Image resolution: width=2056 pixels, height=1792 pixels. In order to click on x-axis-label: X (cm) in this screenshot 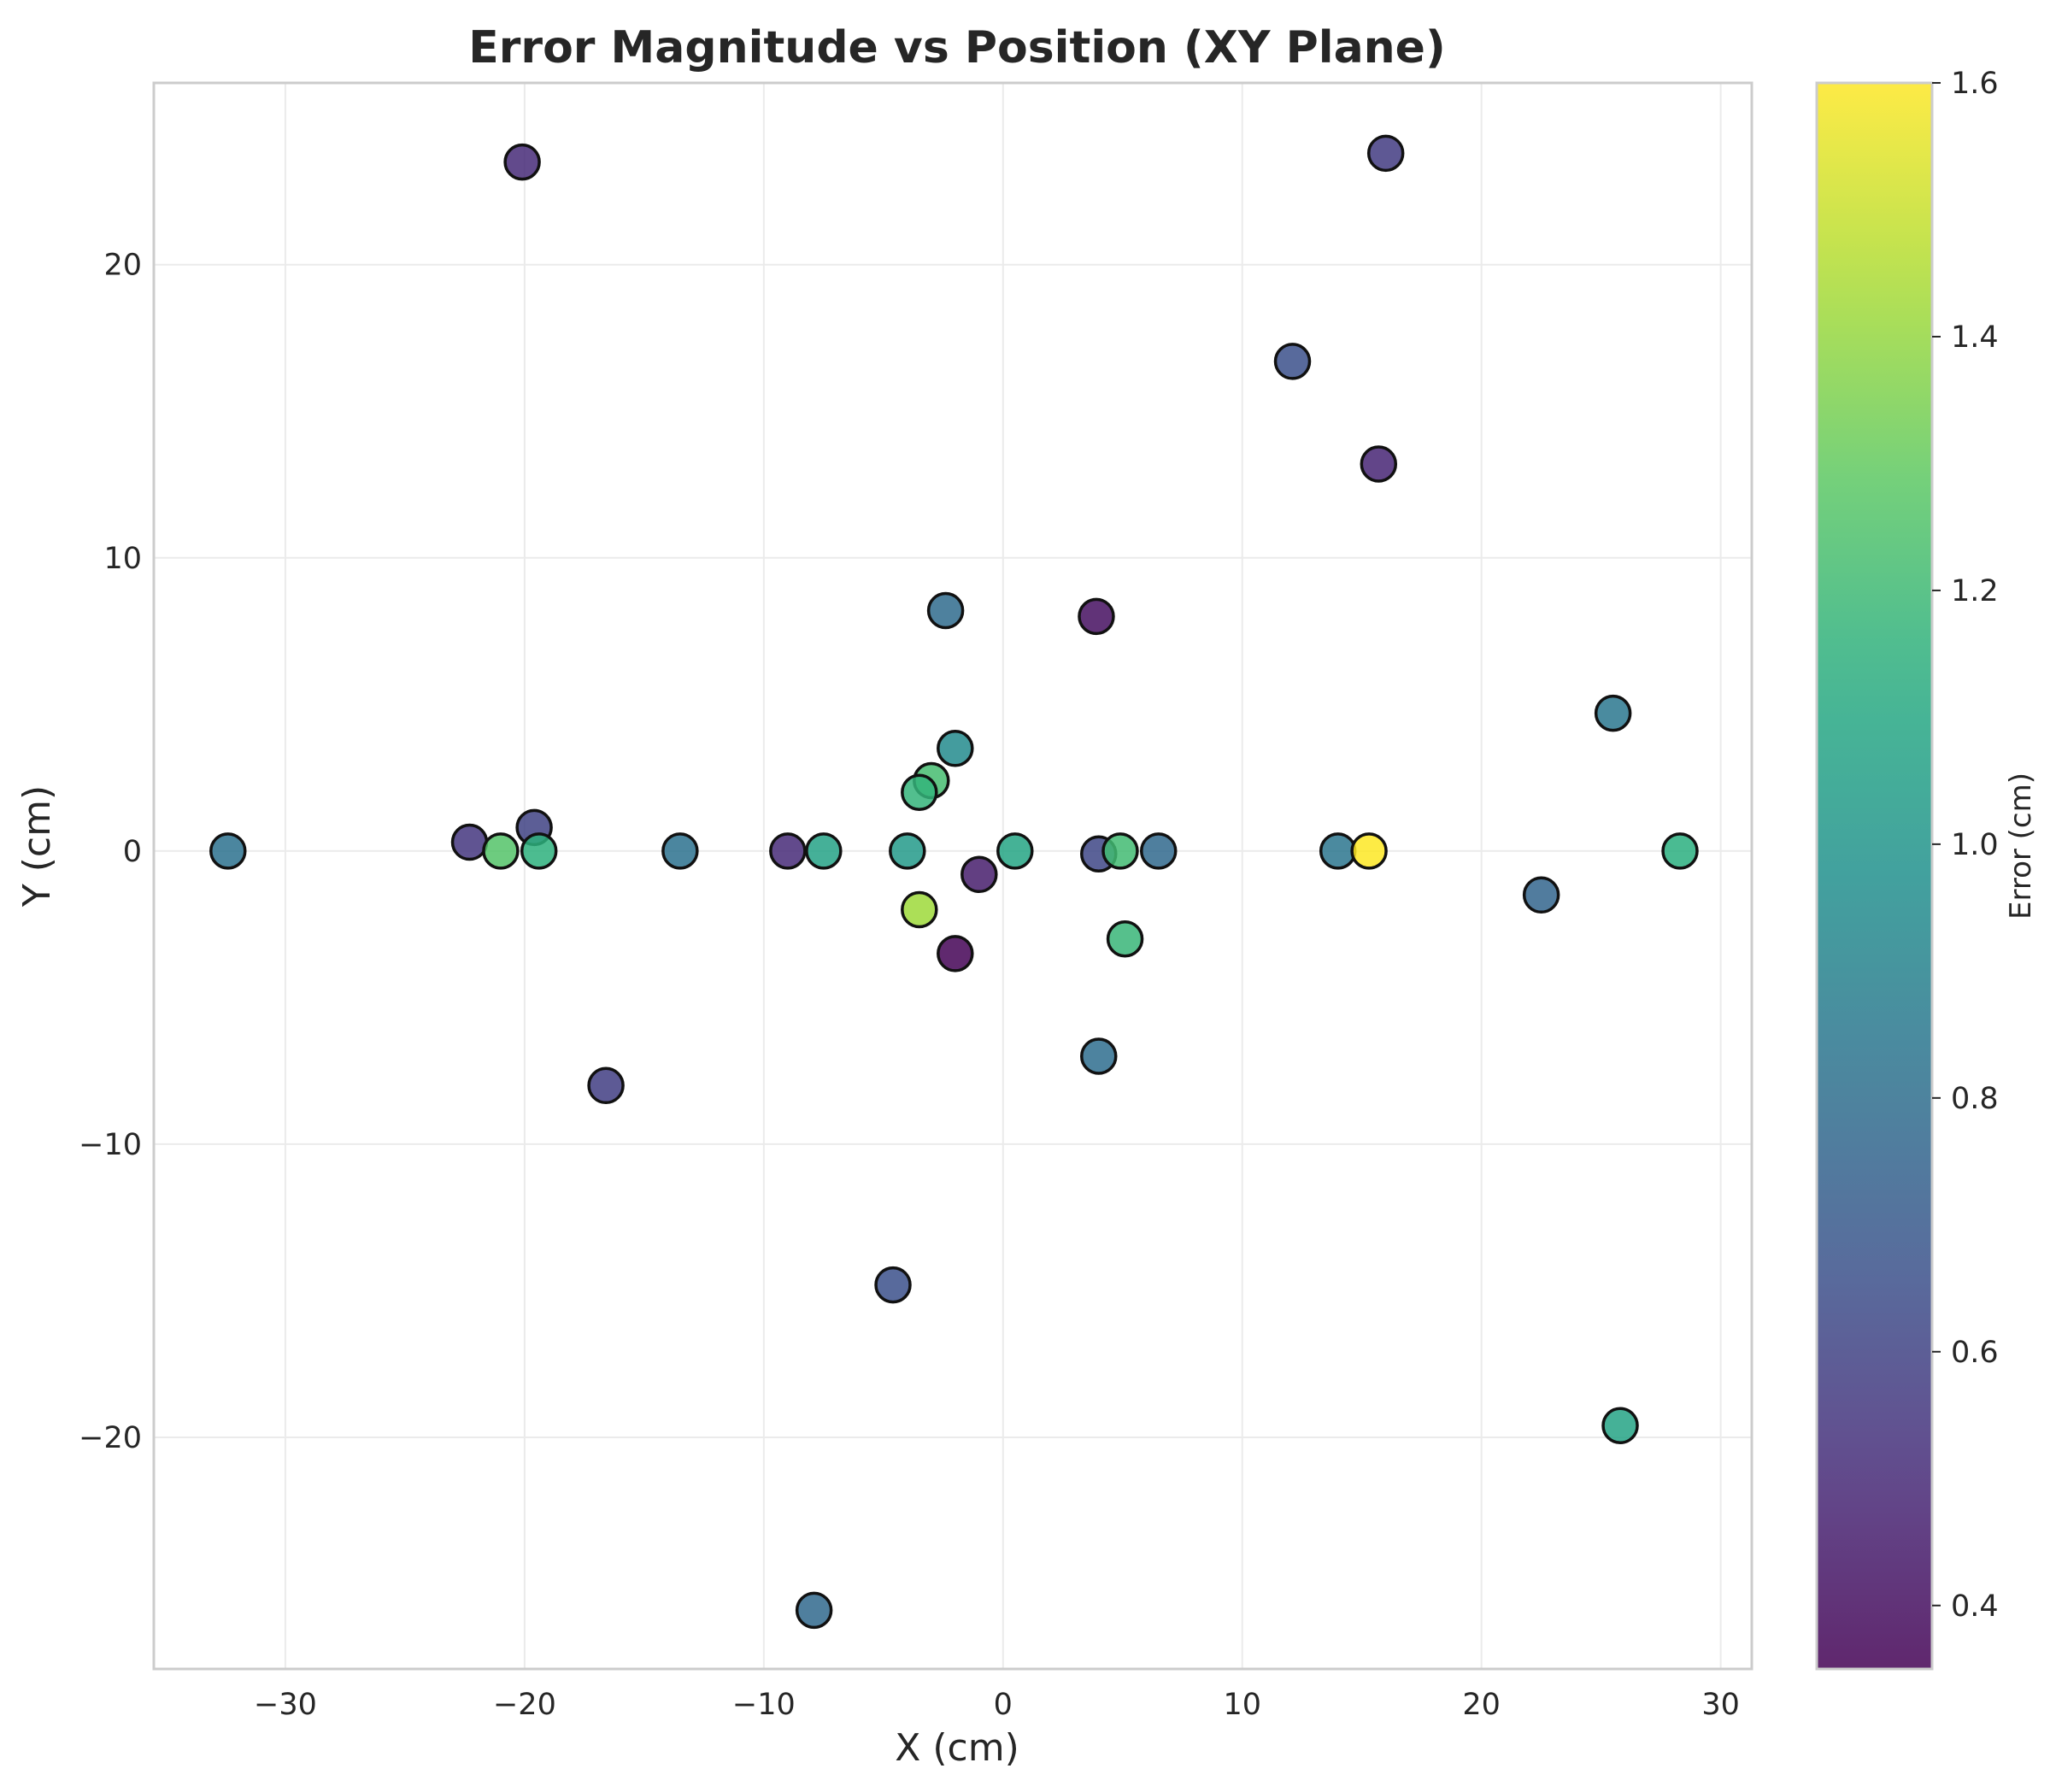, I will do `click(957, 1748)`.